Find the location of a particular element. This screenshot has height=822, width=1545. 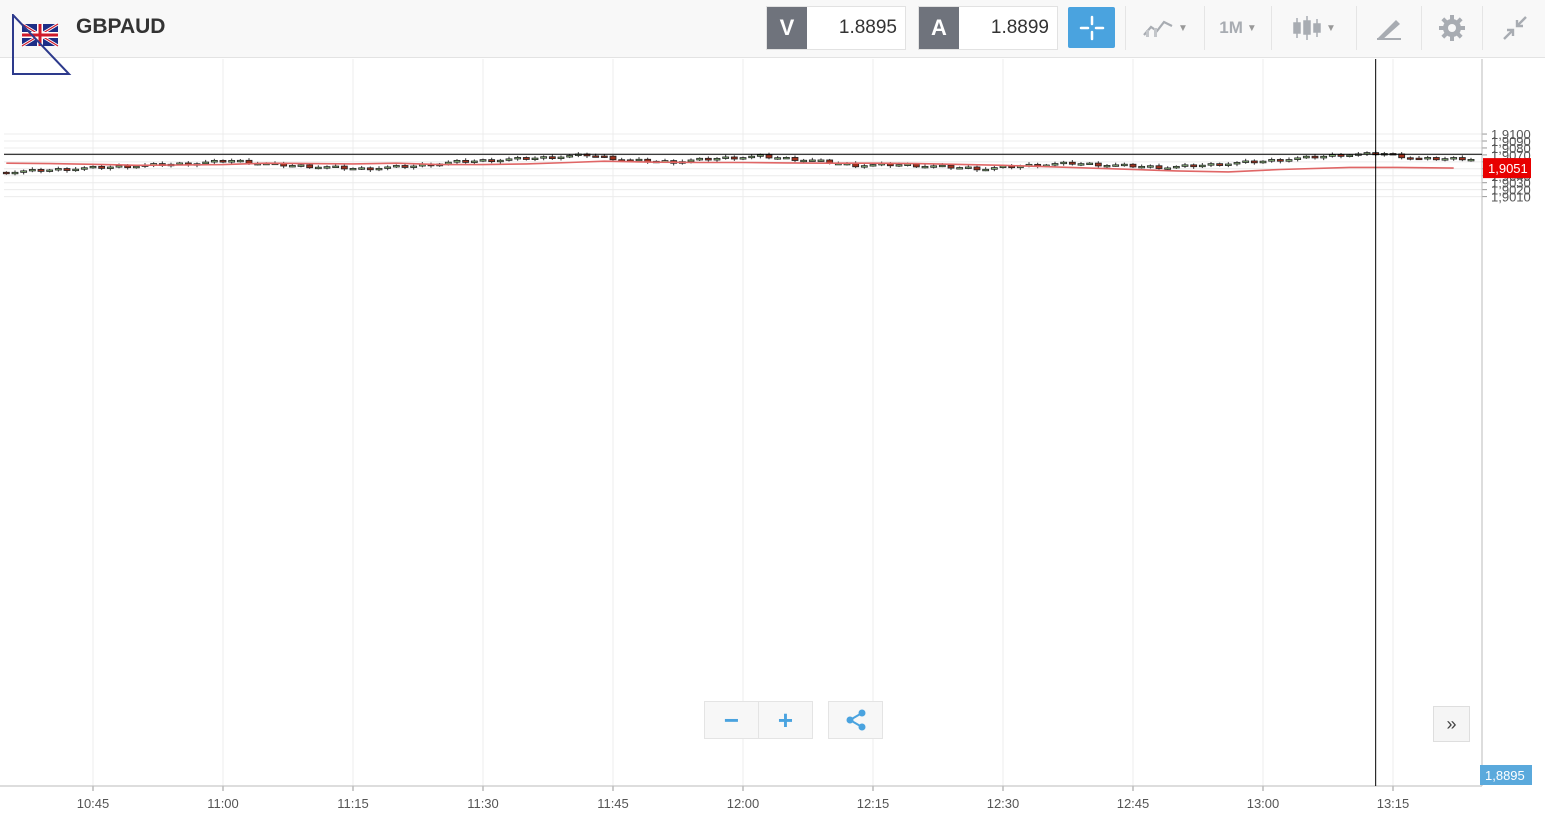

chart-type-button: ▼ is located at coordinates (1313, 28).